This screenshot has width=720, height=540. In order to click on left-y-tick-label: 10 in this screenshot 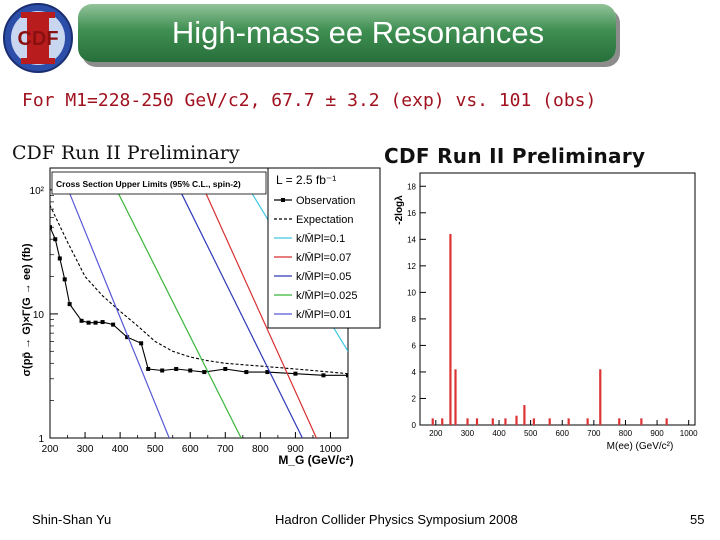, I will do `click(39, 315)`.